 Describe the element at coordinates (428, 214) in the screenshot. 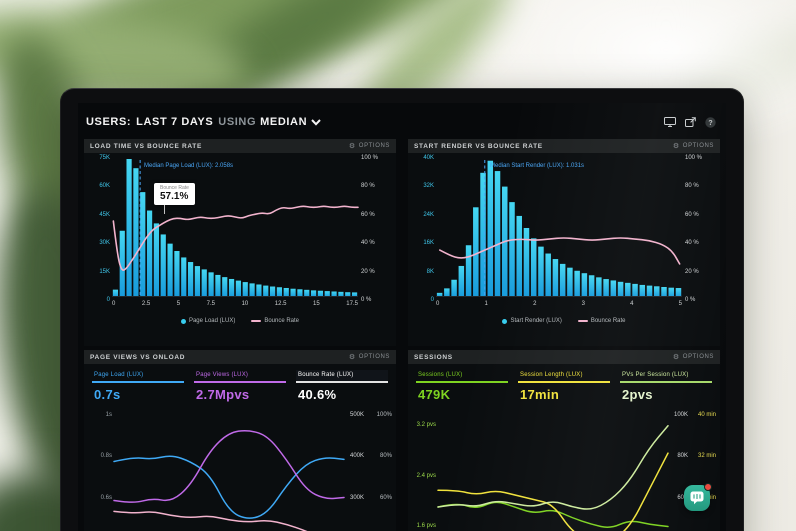

I see `tick-label: 24K` at that location.